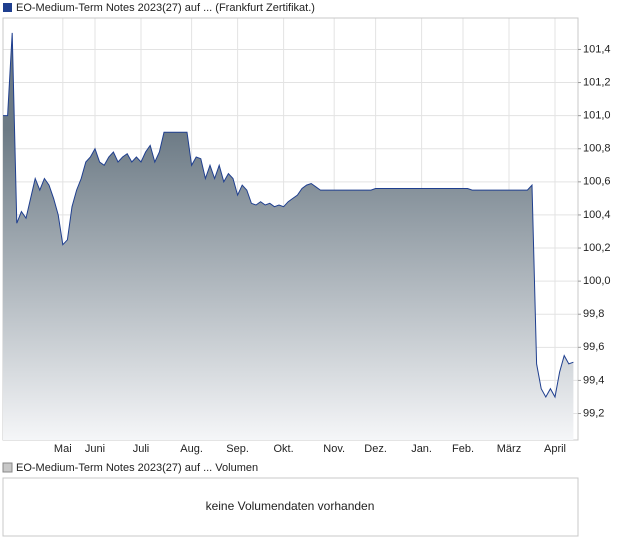 This screenshot has width=620, height=551. Describe the element at coordinates (597, 281) in the screenshot. I see `y-tick-label: 100,0` at that location.